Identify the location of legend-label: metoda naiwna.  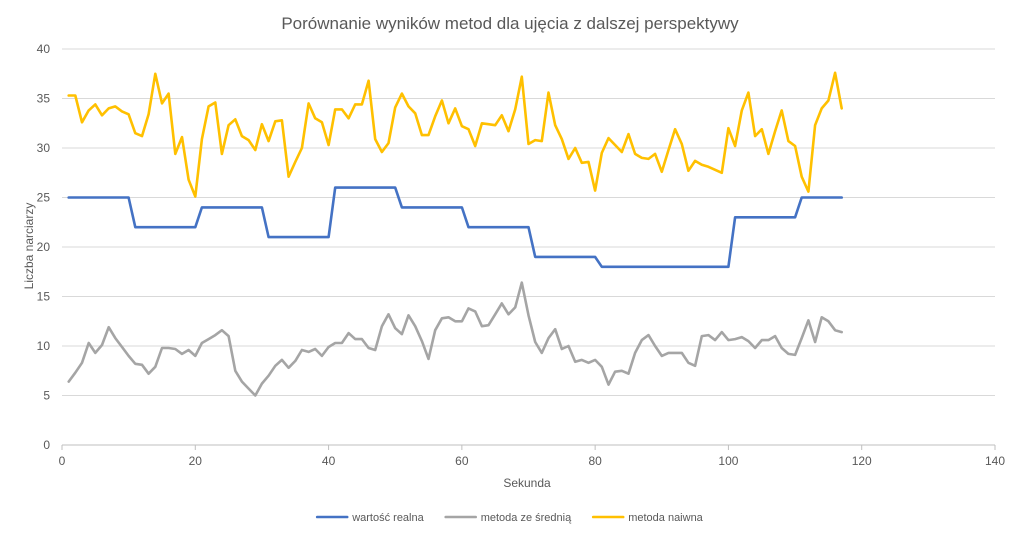
(665, 518).